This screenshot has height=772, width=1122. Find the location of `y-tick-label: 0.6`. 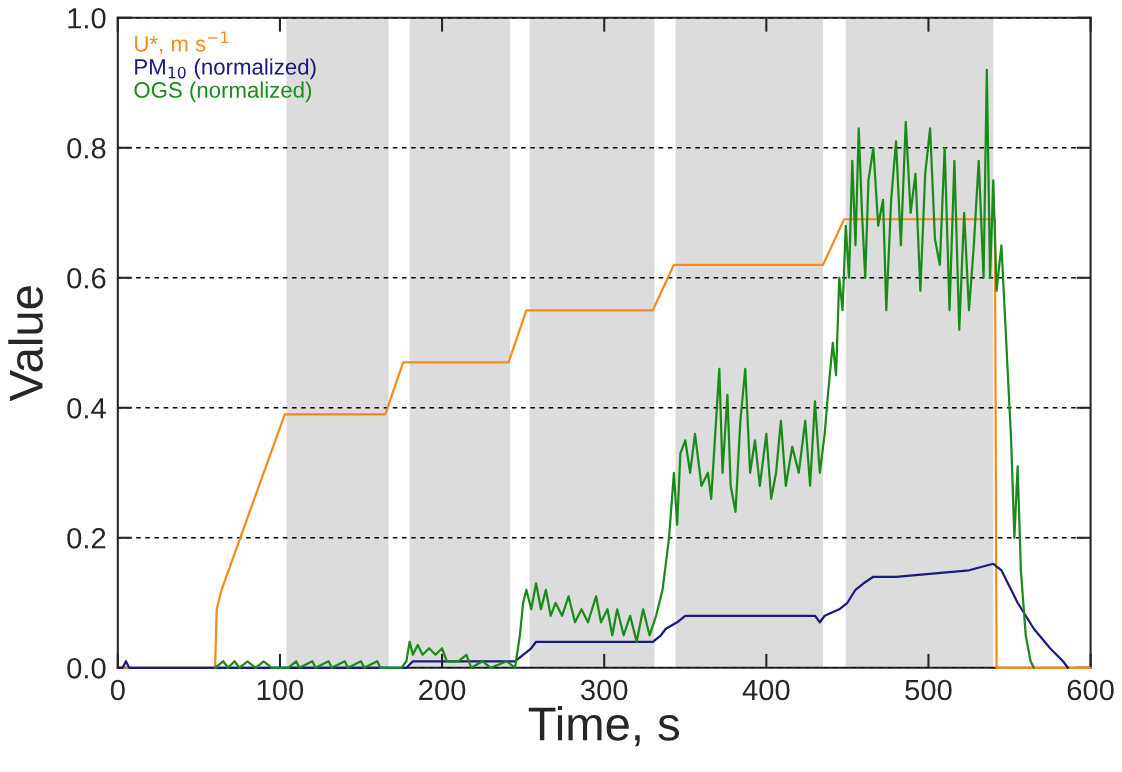

y-tick-label: 0.6 is located at coordinates (86, 278).